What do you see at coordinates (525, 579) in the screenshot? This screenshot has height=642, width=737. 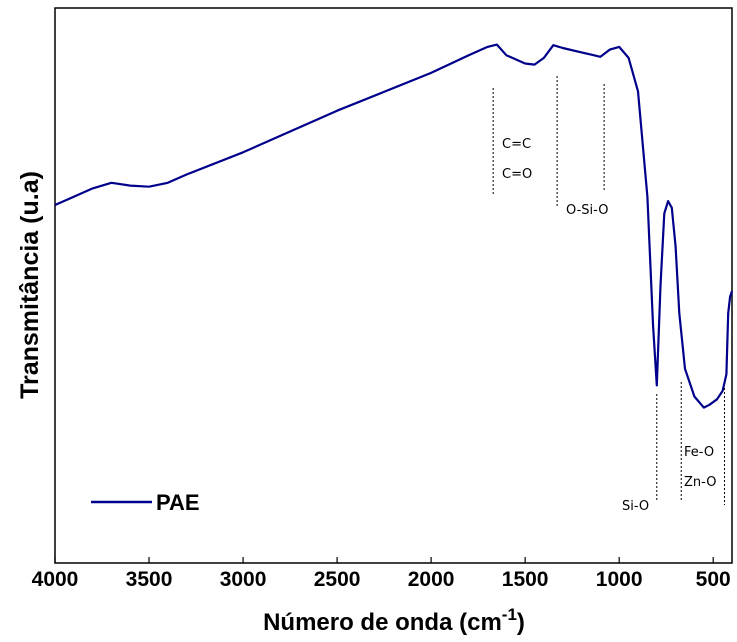 I see `x-tick-label: 1500` at bounding box center [525, 579].